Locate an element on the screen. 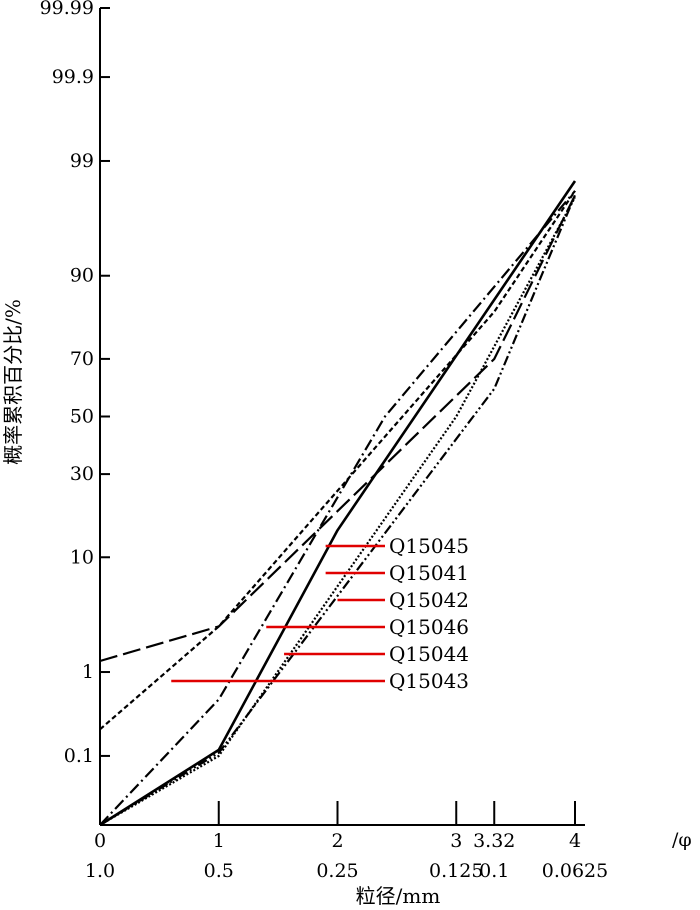 The image size is (700, 910). legend-label-q15042: Q15042 is located at coordinates (429, 600).